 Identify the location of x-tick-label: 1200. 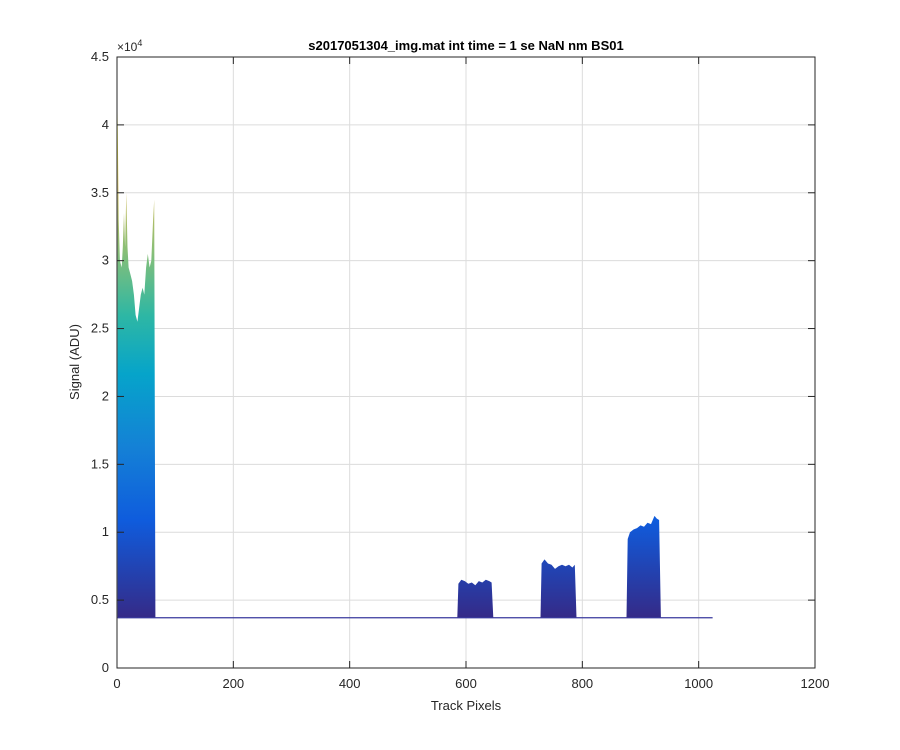
(815, 683).